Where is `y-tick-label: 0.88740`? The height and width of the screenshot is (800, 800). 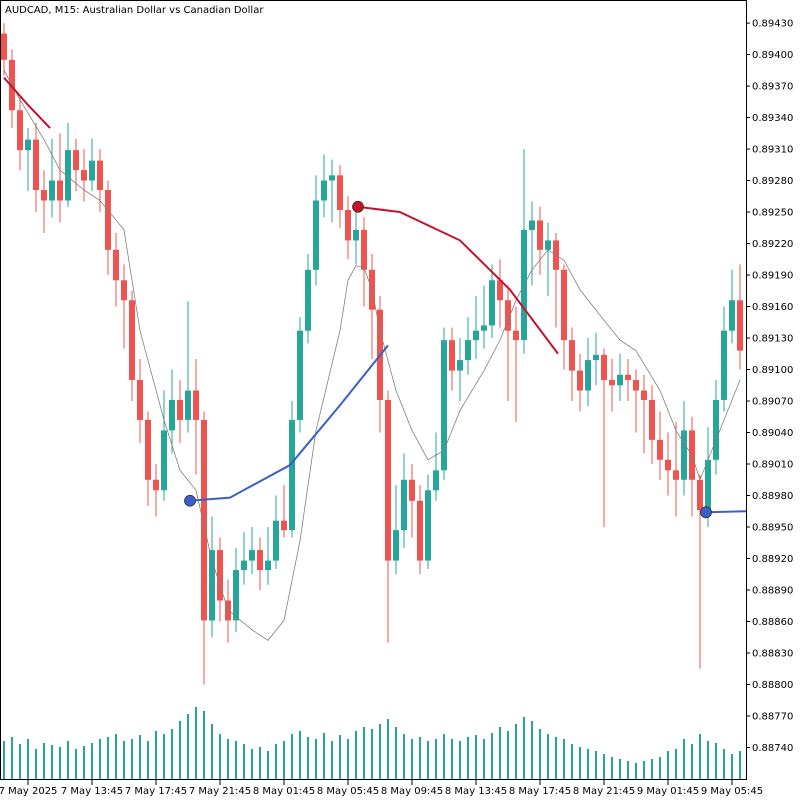
y-tick-label: 0.88740 is located at coordinates (772, 748).